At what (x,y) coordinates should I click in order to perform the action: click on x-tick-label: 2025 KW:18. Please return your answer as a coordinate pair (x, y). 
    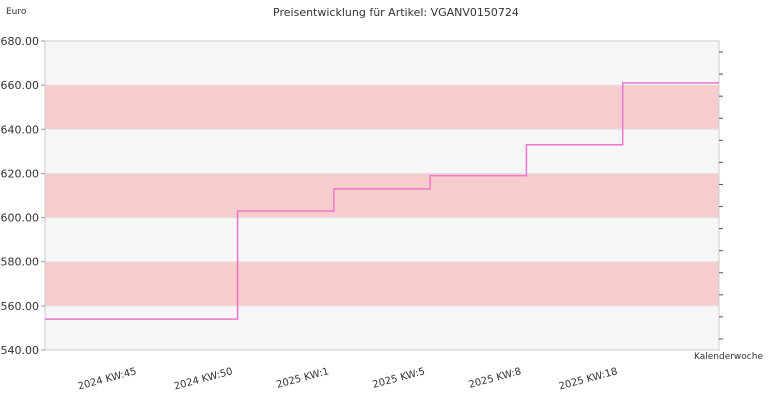
    Looking at the image, I should click on (588, 379).